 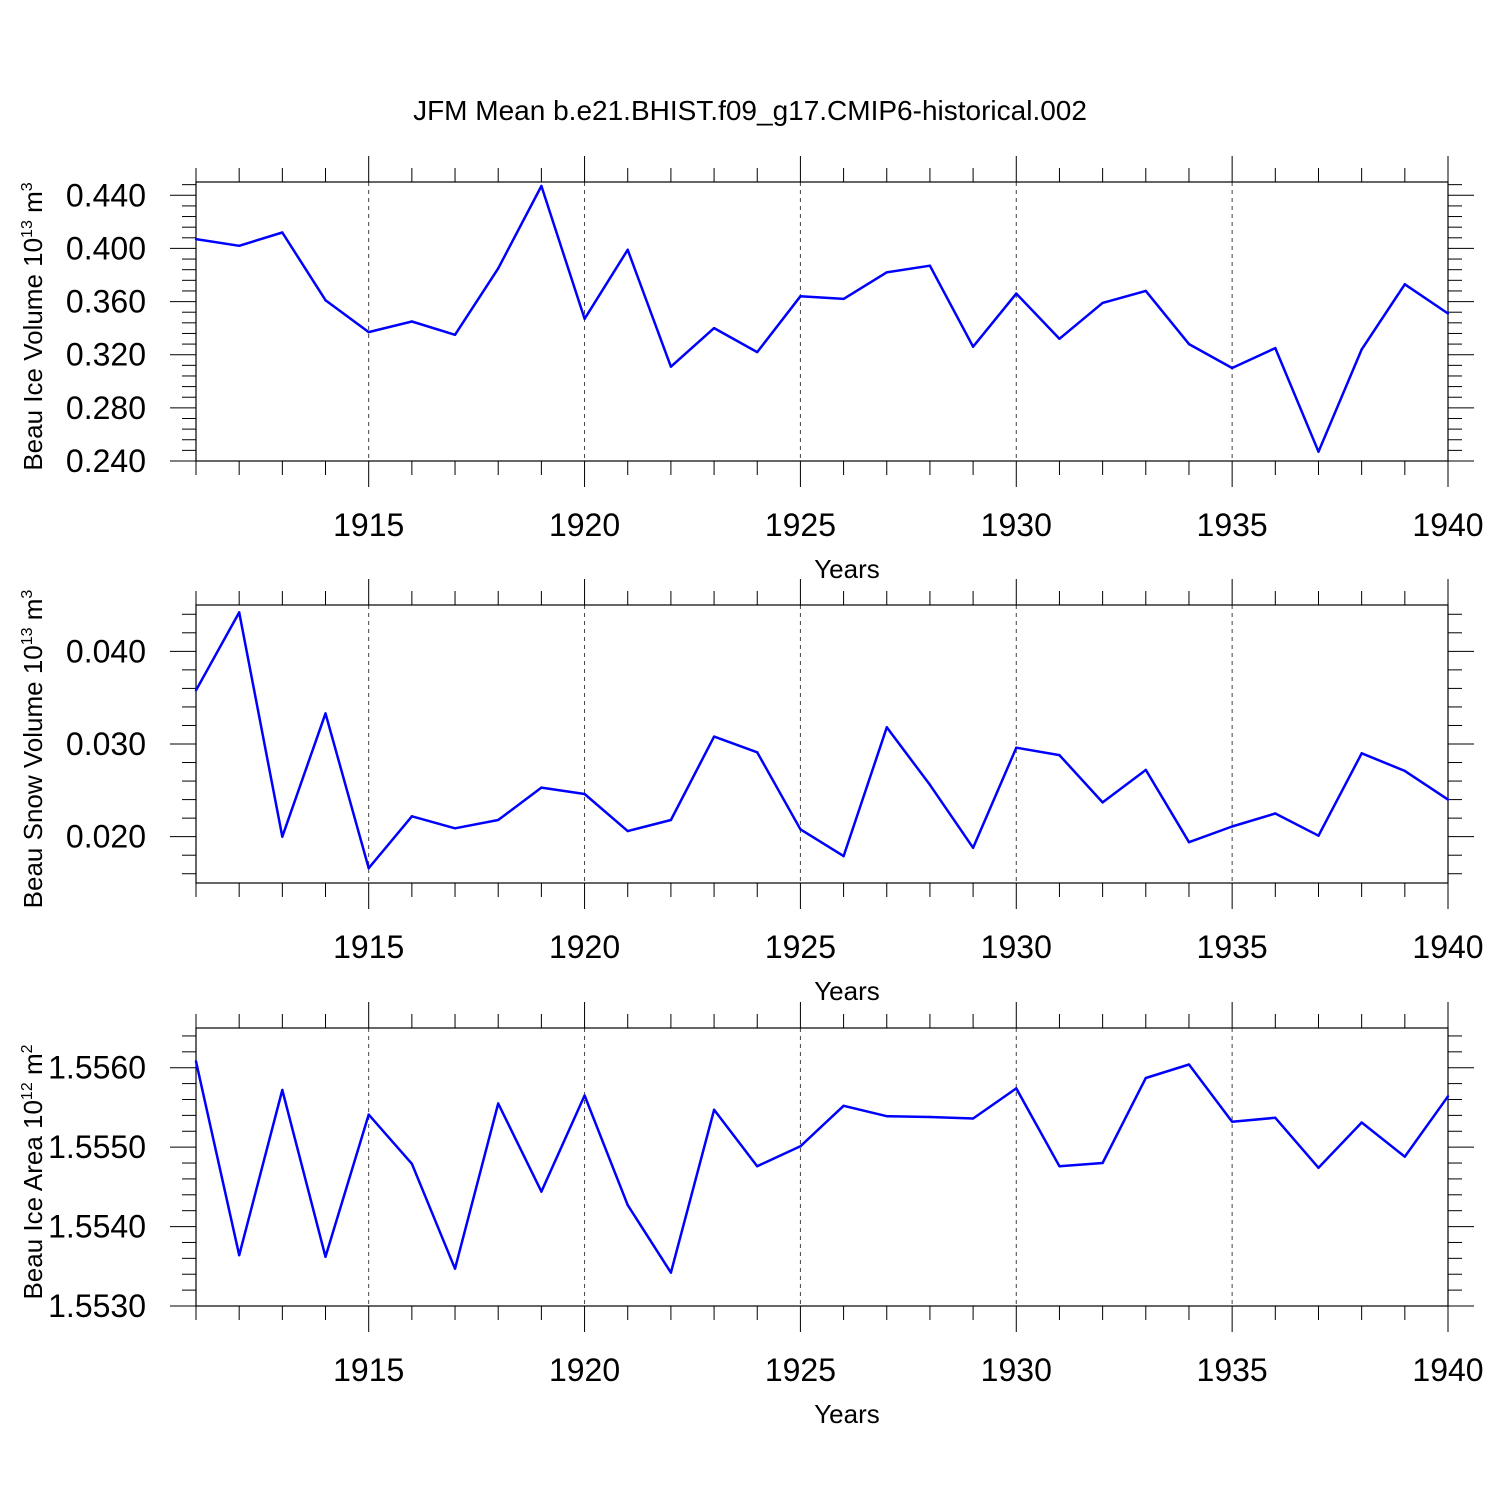 I want to click on y-axis-label: Beau Ice Area 1012 m2, so click(x=33, y=1171).